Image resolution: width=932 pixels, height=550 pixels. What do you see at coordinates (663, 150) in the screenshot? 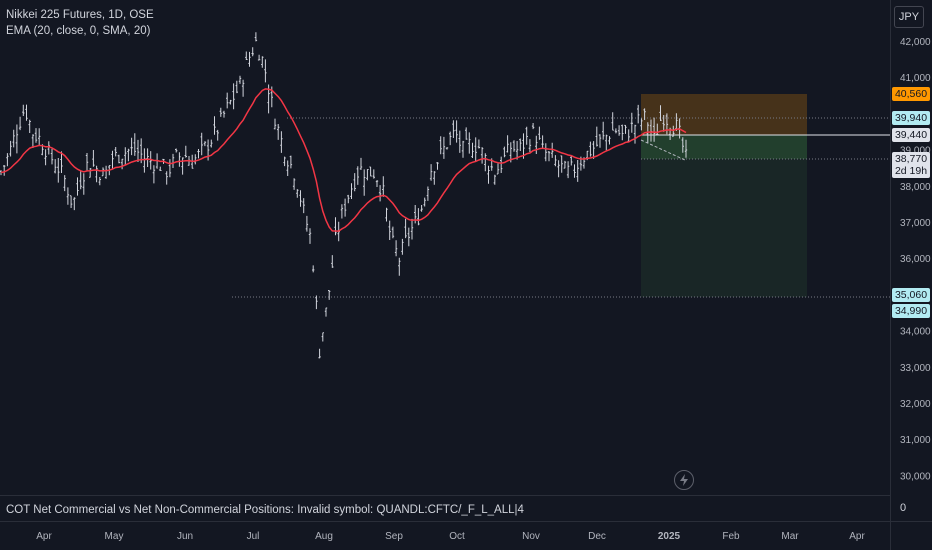
I see `projection-line` at bounding box center [663, 150].